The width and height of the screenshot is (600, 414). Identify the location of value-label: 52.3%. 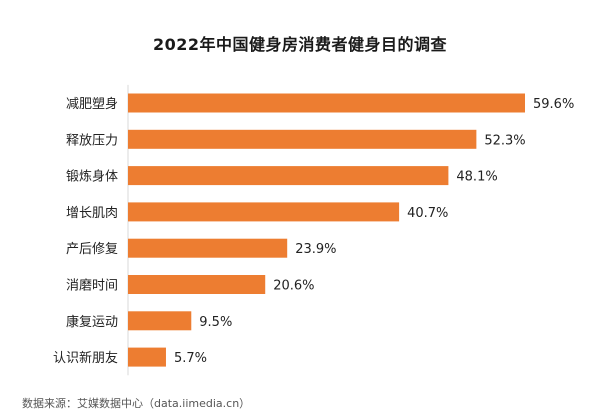
(504, 140).